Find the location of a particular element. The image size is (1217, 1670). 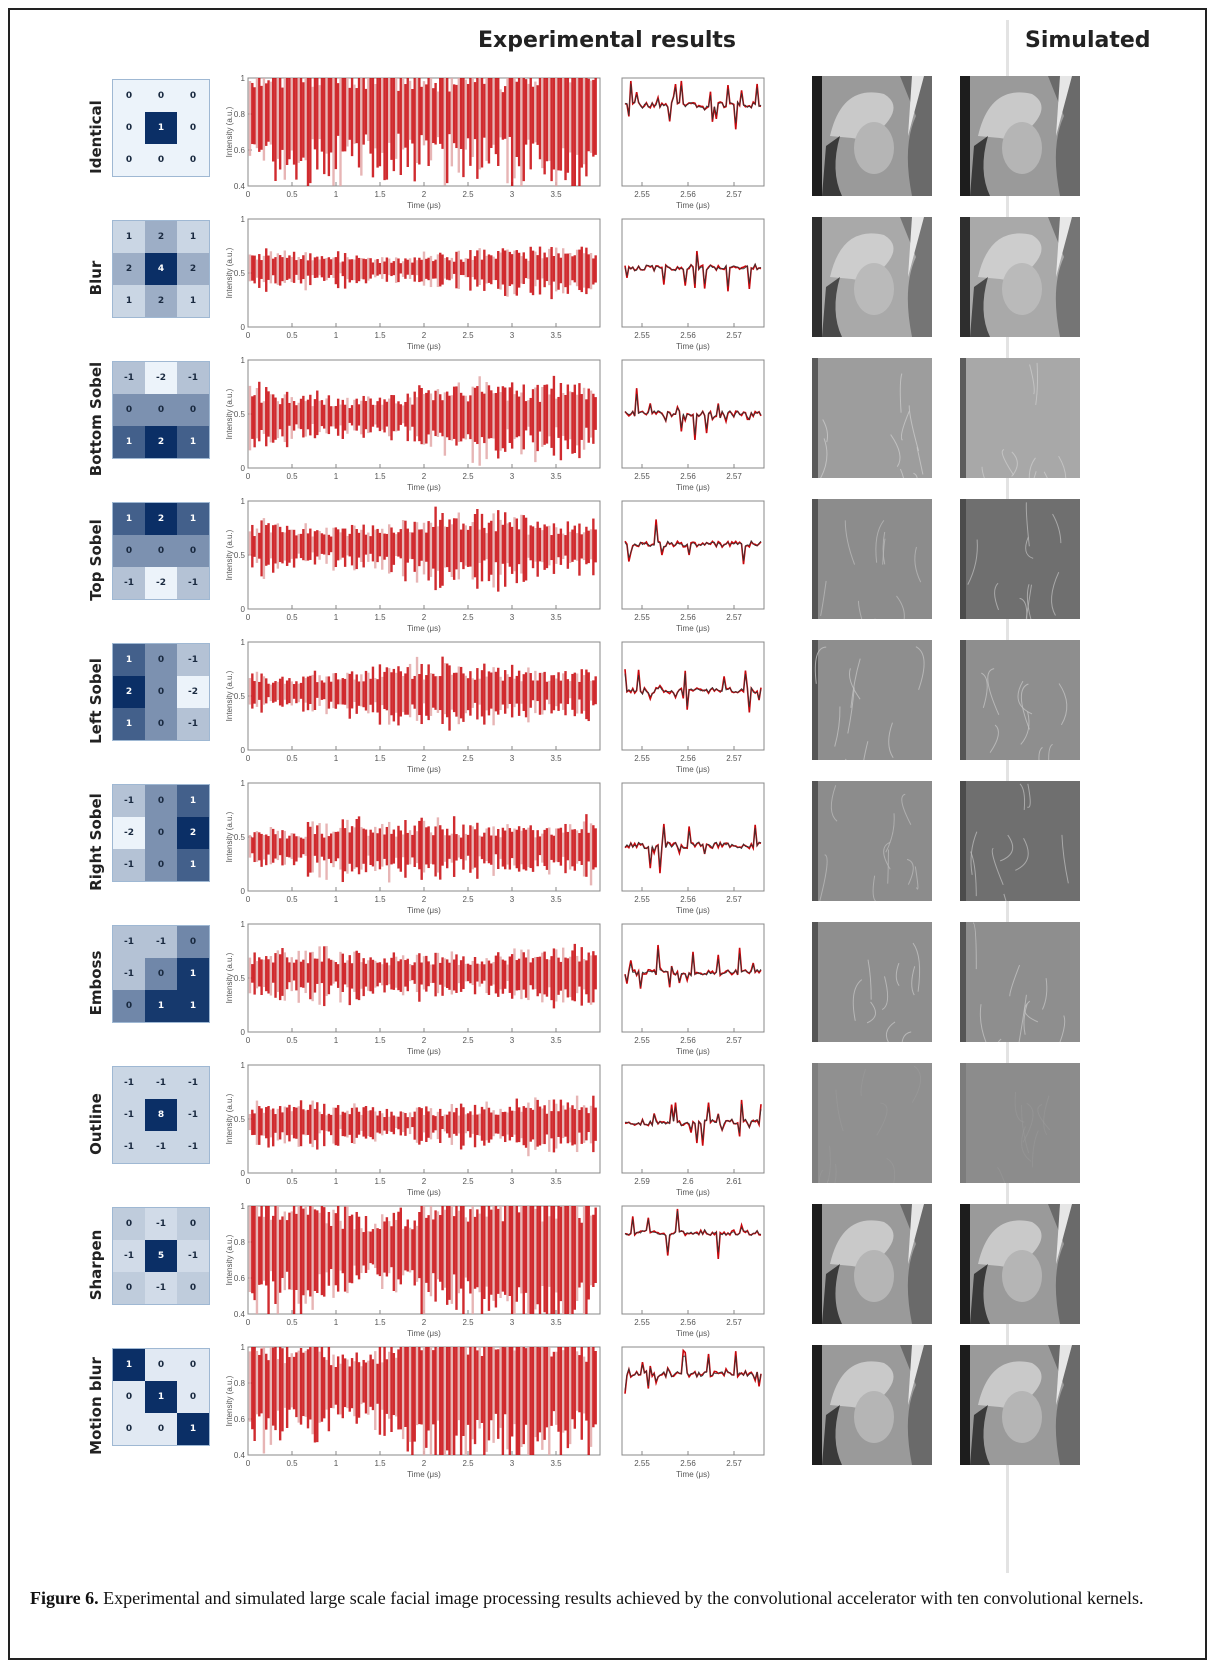

x-tick-label: 2.5 is located at coordinates (468, 1322).